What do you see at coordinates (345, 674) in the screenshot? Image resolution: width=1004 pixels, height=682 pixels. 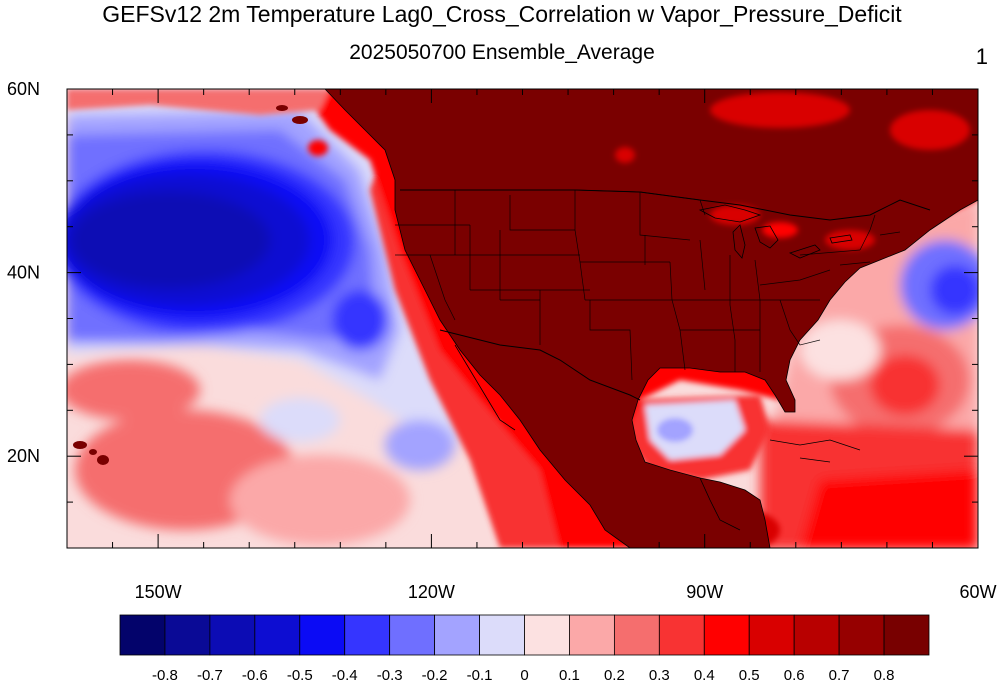 I see `colorbar-label: -0.4` at bounding box center [345, 674].